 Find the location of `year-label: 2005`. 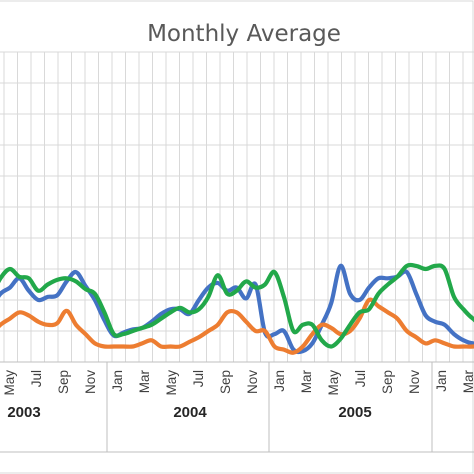

year-label: 2005 is located at coordinates (354, 412).